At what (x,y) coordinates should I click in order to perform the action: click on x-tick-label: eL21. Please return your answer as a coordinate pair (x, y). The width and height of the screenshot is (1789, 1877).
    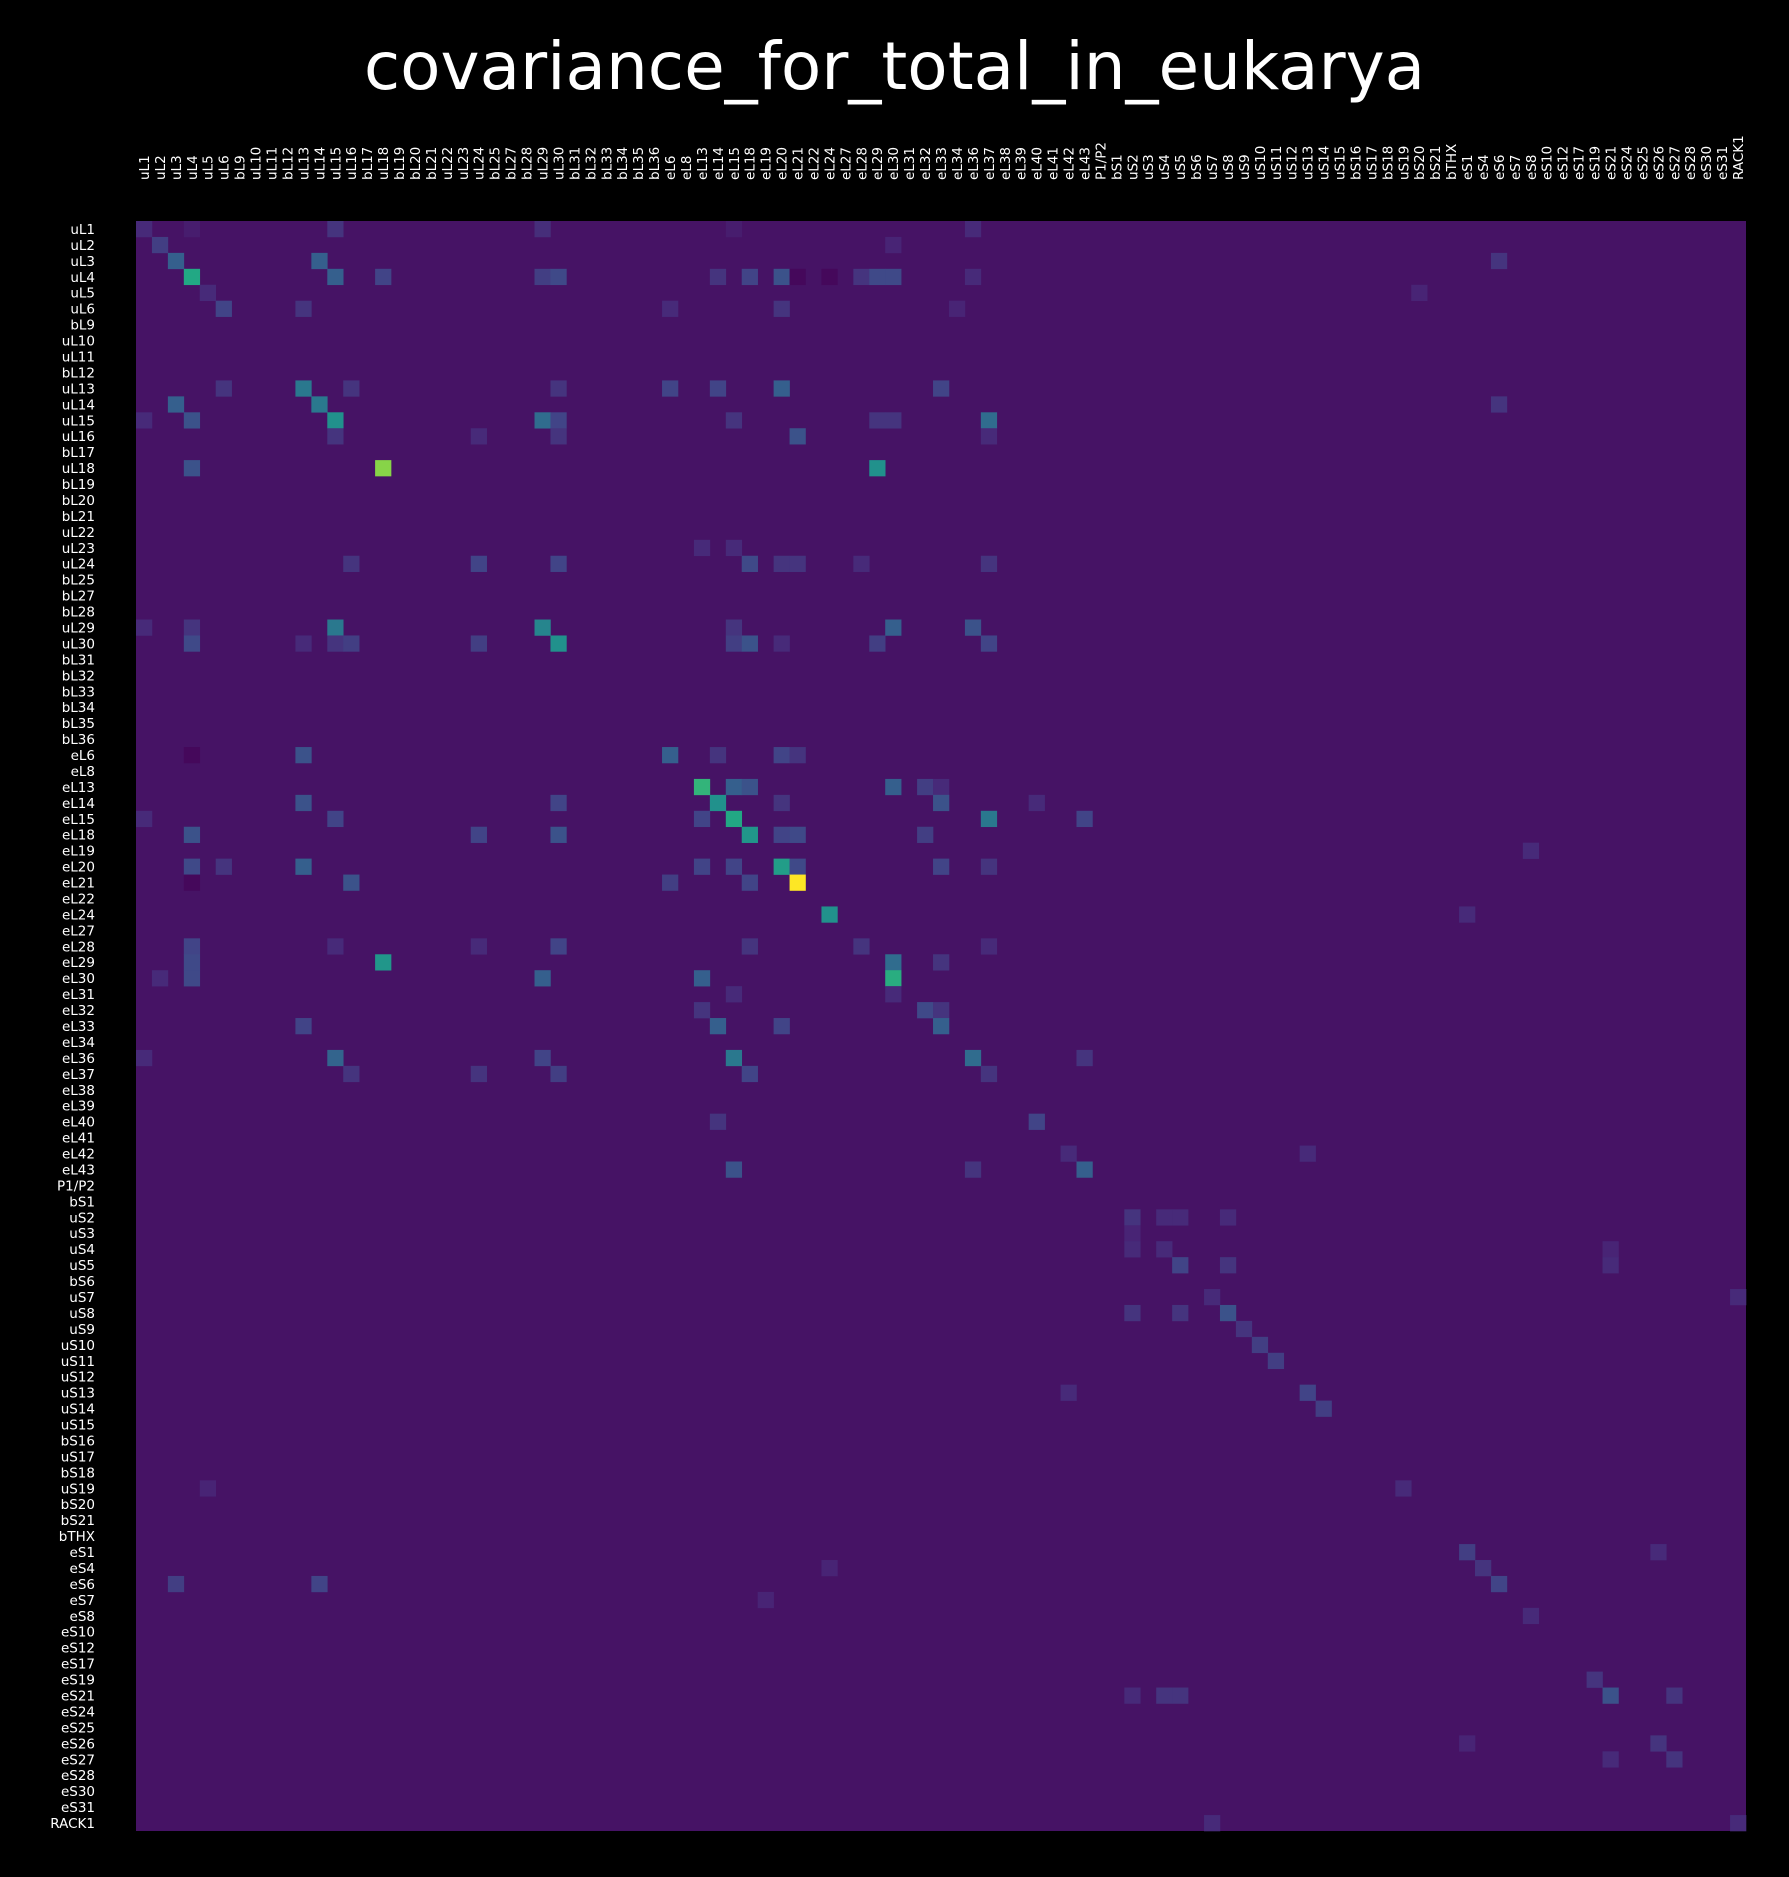
    Looking at the image, I should click on (799, 163).